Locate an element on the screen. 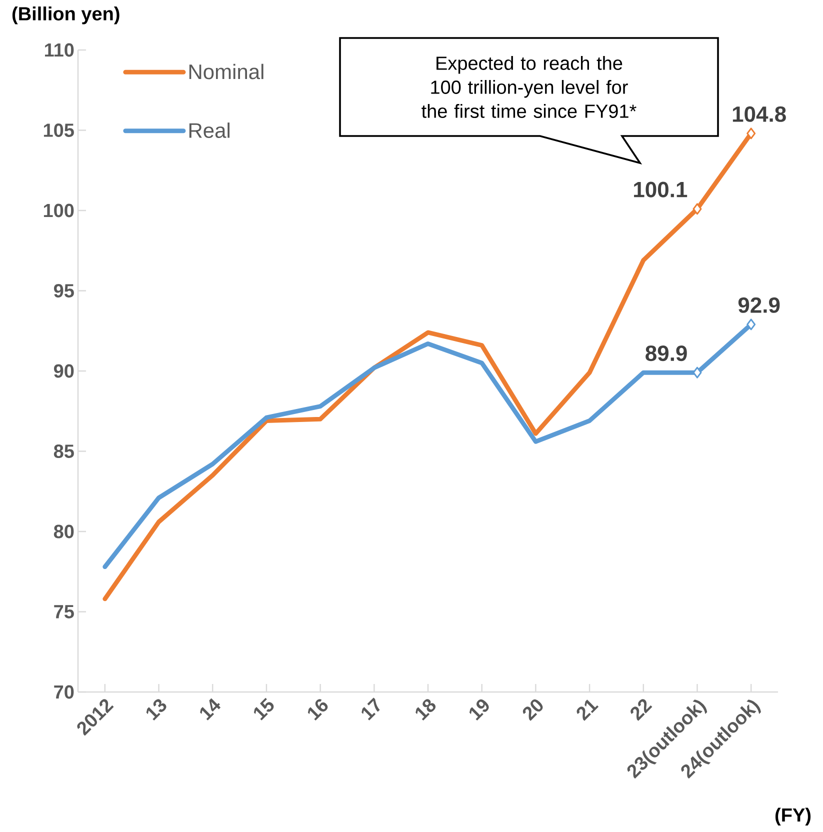 The width and height of the screenshot is (823, 832). x-tick-label: 15 is located at coordinates (264, 709).